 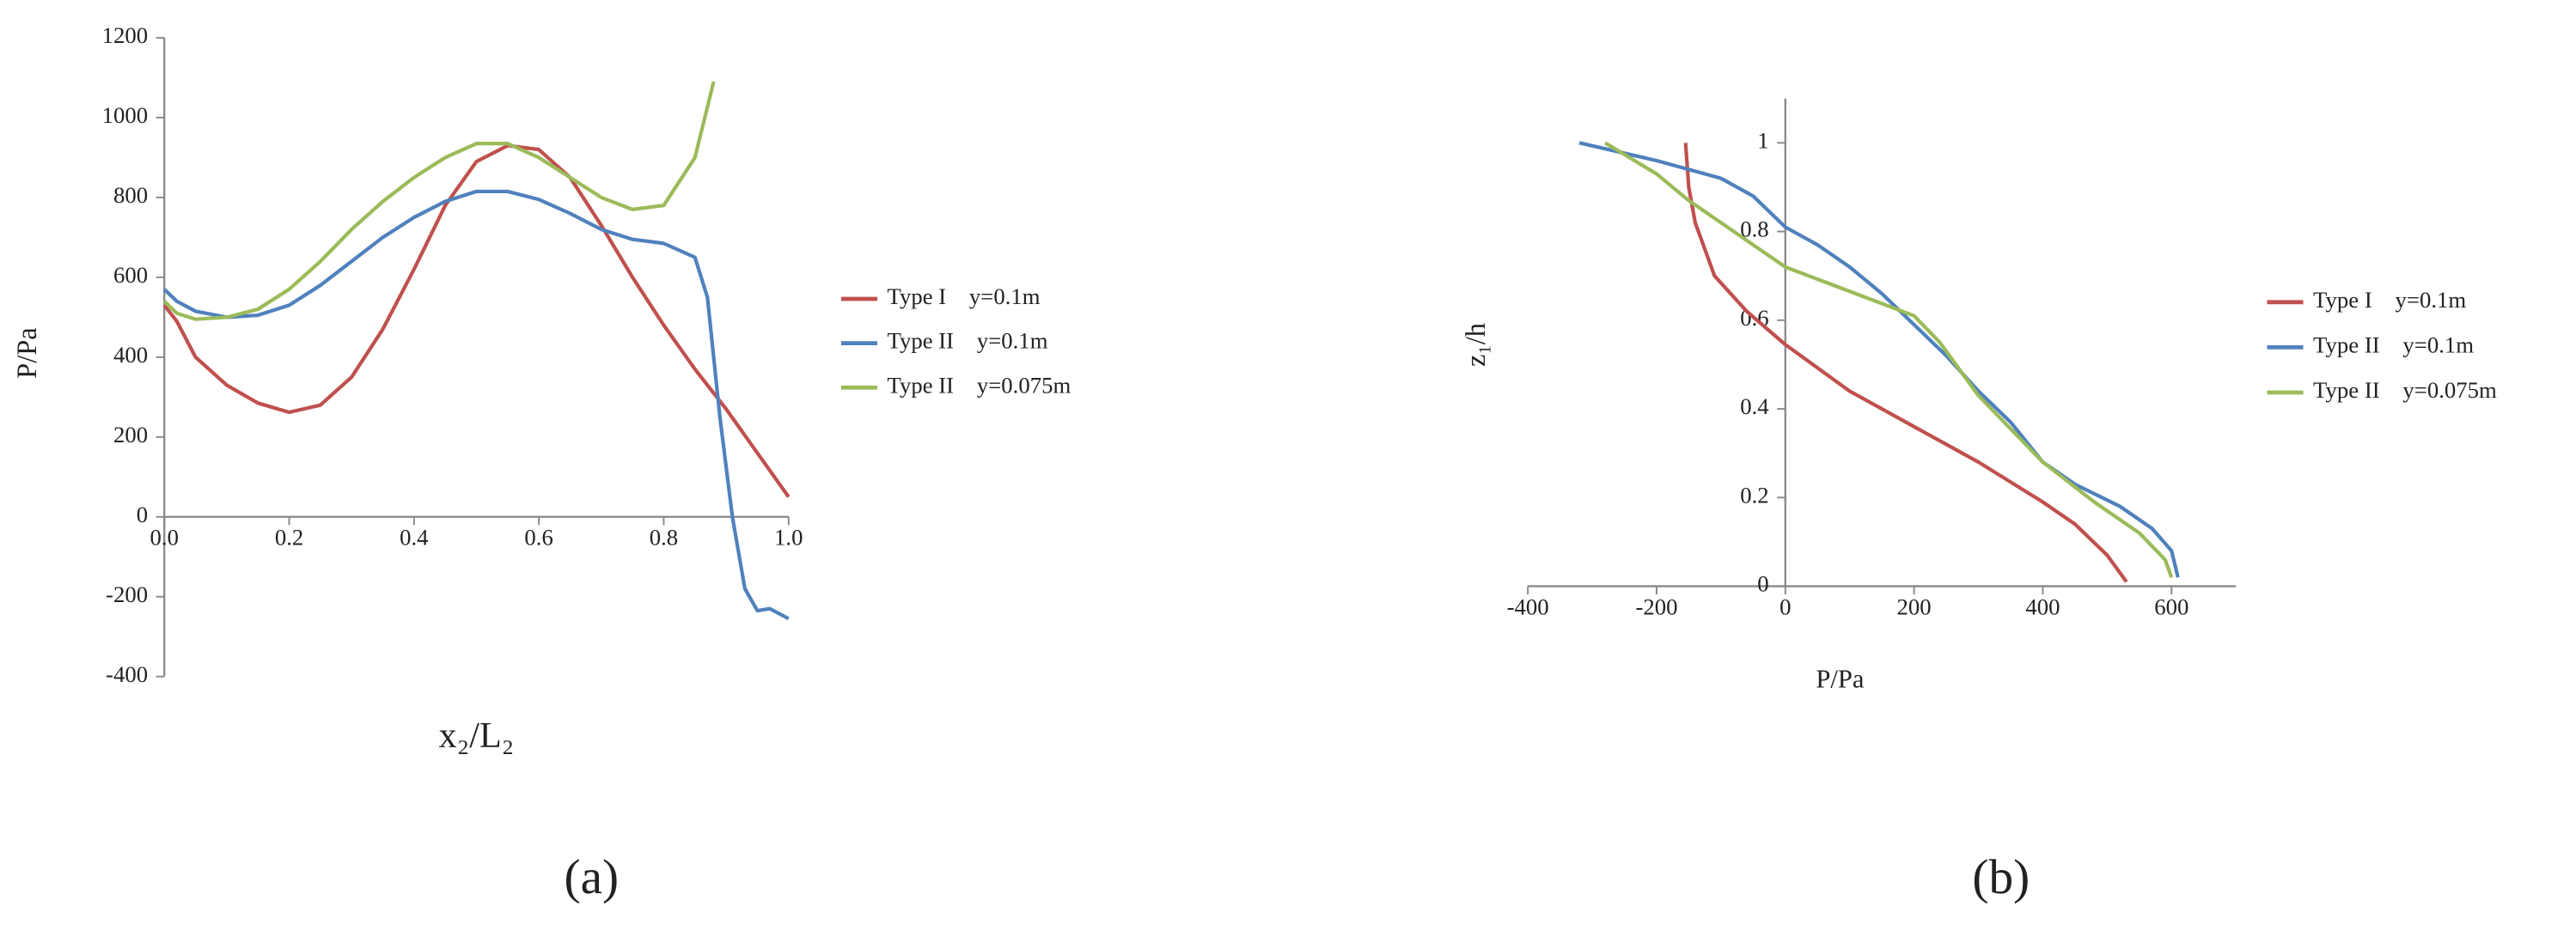 What do you see at coordinates (130, 434) in the screenshot?
I see `y-tick-label: 200` at bounding box center [130, 434].